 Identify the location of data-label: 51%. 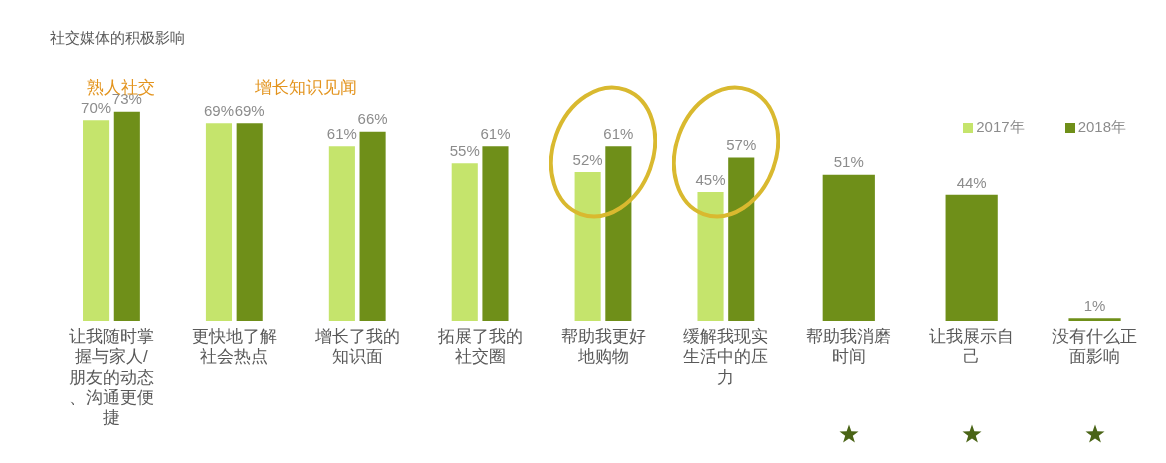
(848, 162).